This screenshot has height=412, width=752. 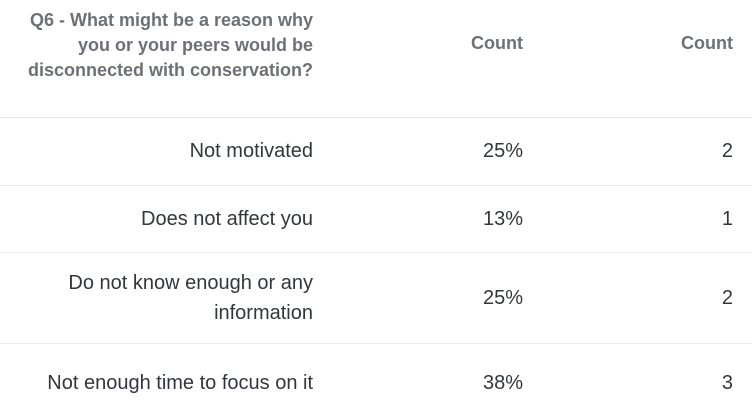 What do you see at coordinates (436, 59) in the screenshot?
I see `column-header-count-percent: Count` at bounding box center [436, 59].